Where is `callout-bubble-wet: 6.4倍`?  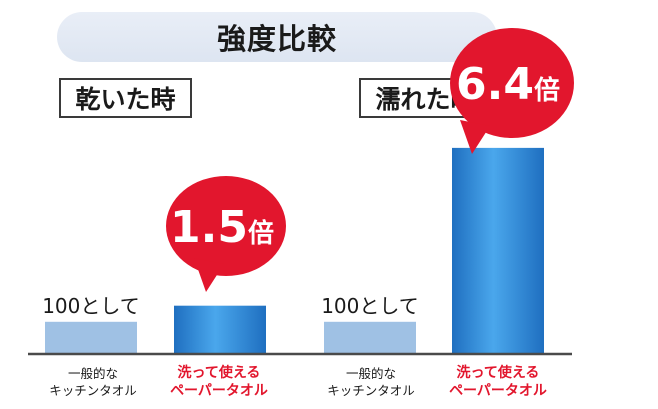 callout-bubble-wet: 6.4倍 is located at coordinates (512, 91).